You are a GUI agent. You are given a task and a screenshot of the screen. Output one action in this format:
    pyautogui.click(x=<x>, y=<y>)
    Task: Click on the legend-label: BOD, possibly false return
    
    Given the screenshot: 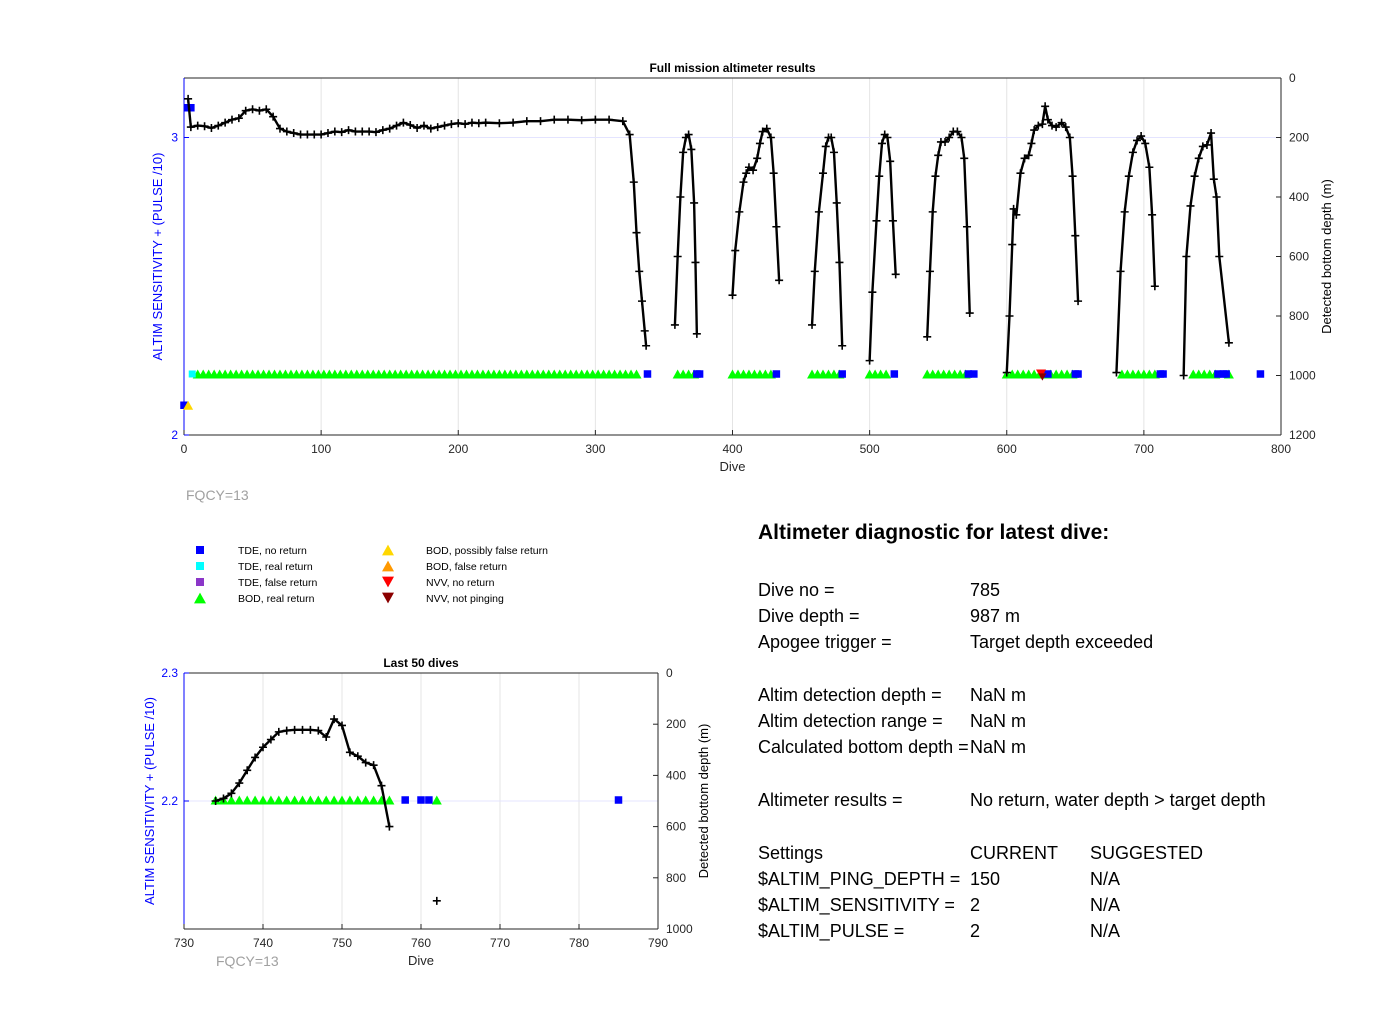 What is the action you would take?
    pyautogui.click(x=487, y=551)
    